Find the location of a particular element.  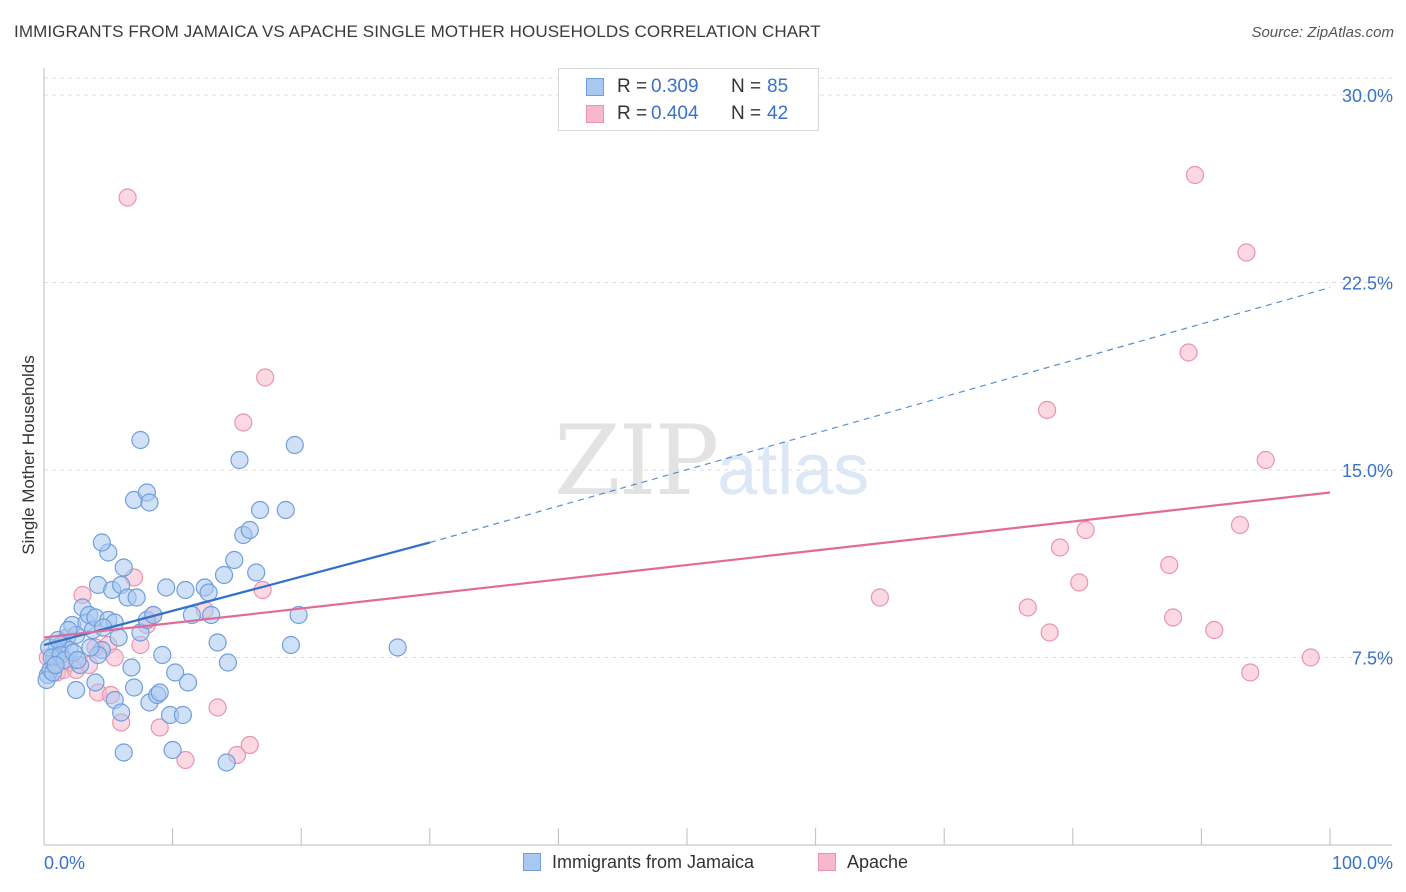

jamaica-trend-line is located at coordinates (237, 594).